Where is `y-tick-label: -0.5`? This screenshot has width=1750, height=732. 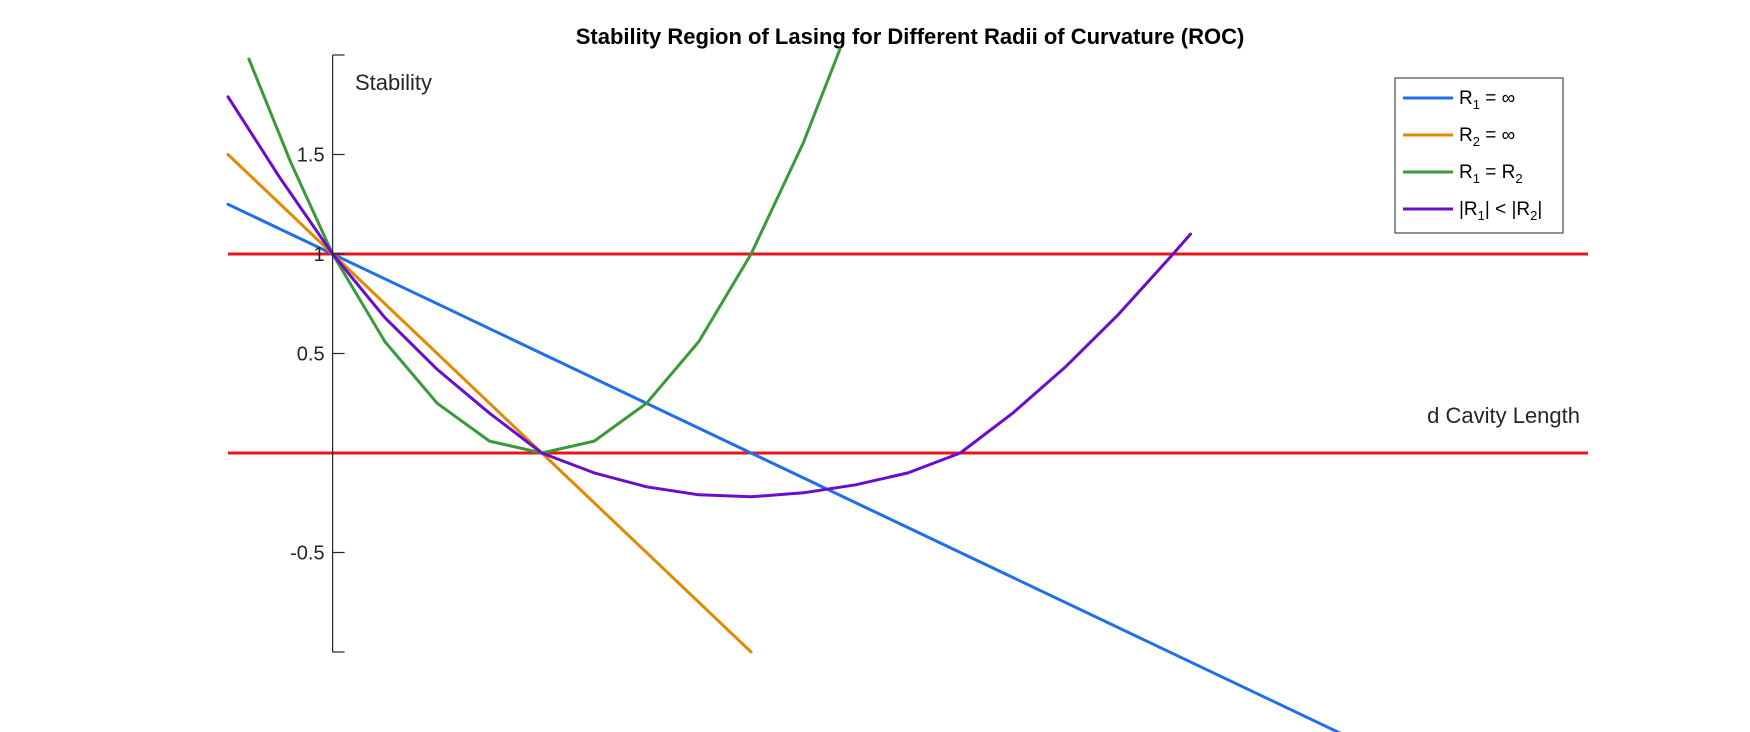 y-tick-label: -0.5 is located at coordinates (307, 554).